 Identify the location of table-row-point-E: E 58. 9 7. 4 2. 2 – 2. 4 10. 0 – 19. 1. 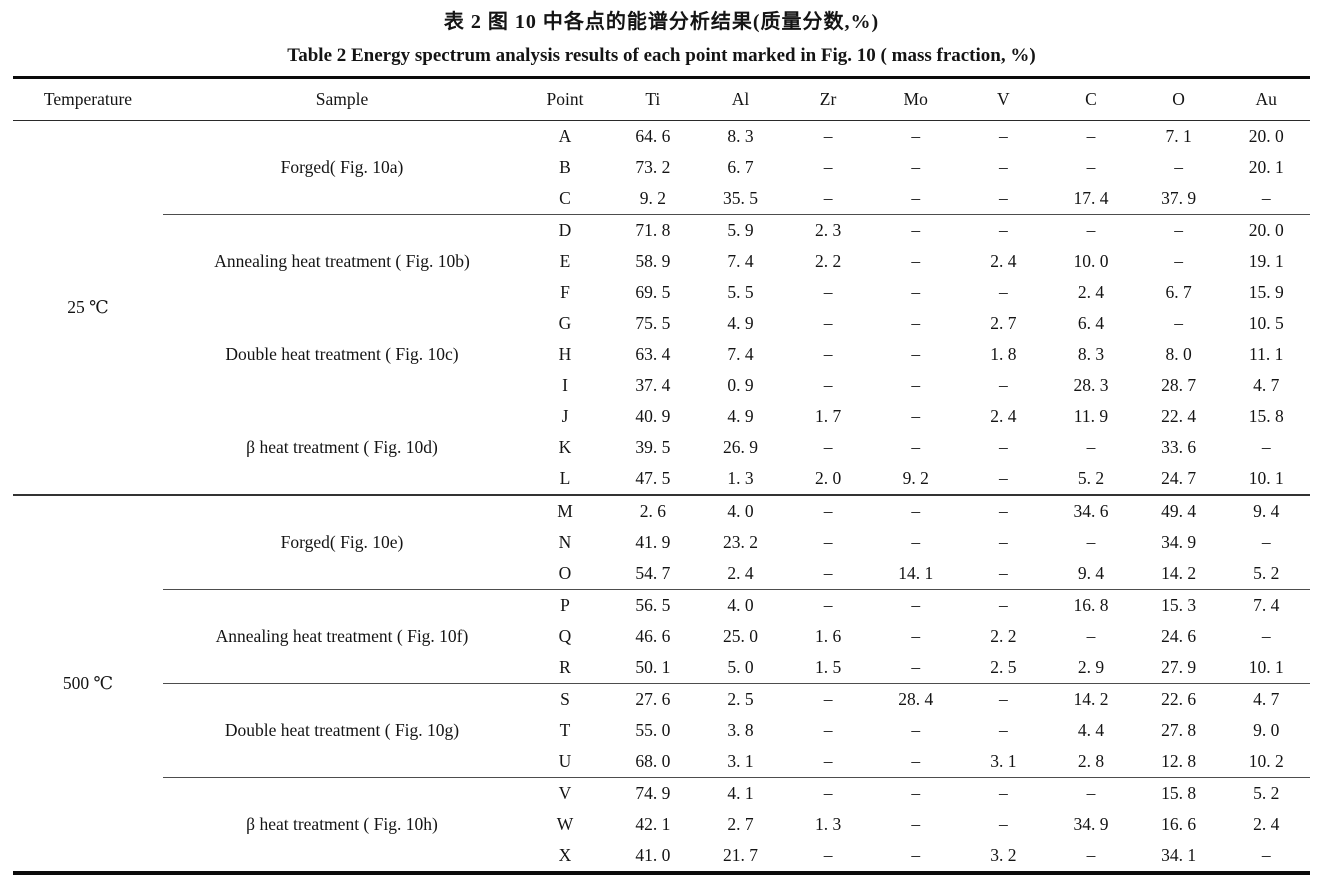
(661, 261).